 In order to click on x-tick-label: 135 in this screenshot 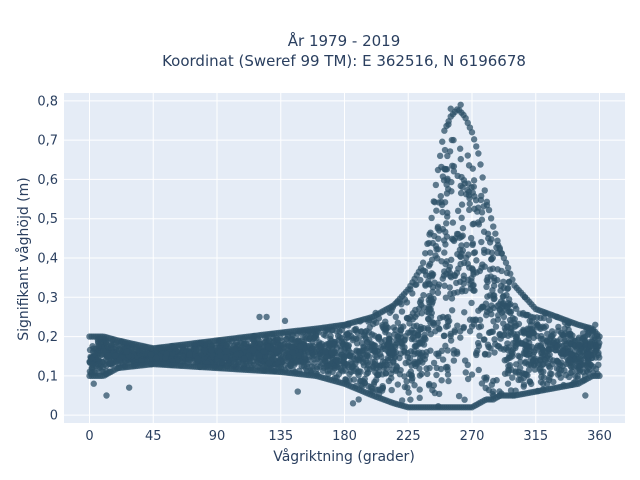, I will do `click(280, 436)`.